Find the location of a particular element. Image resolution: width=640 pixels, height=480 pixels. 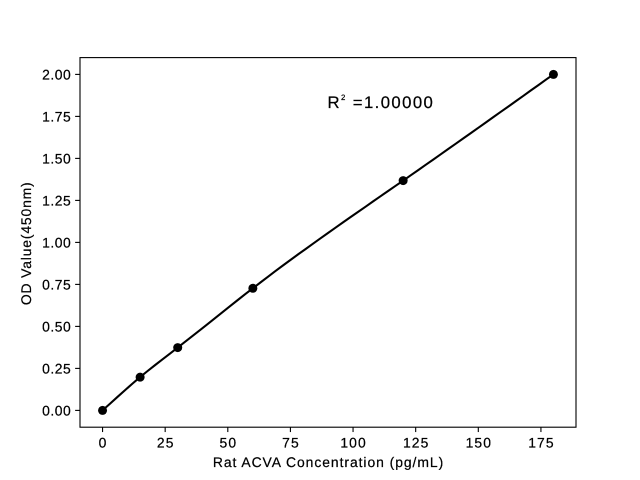

svg-text: 100 is located at coordinates (353, 443).